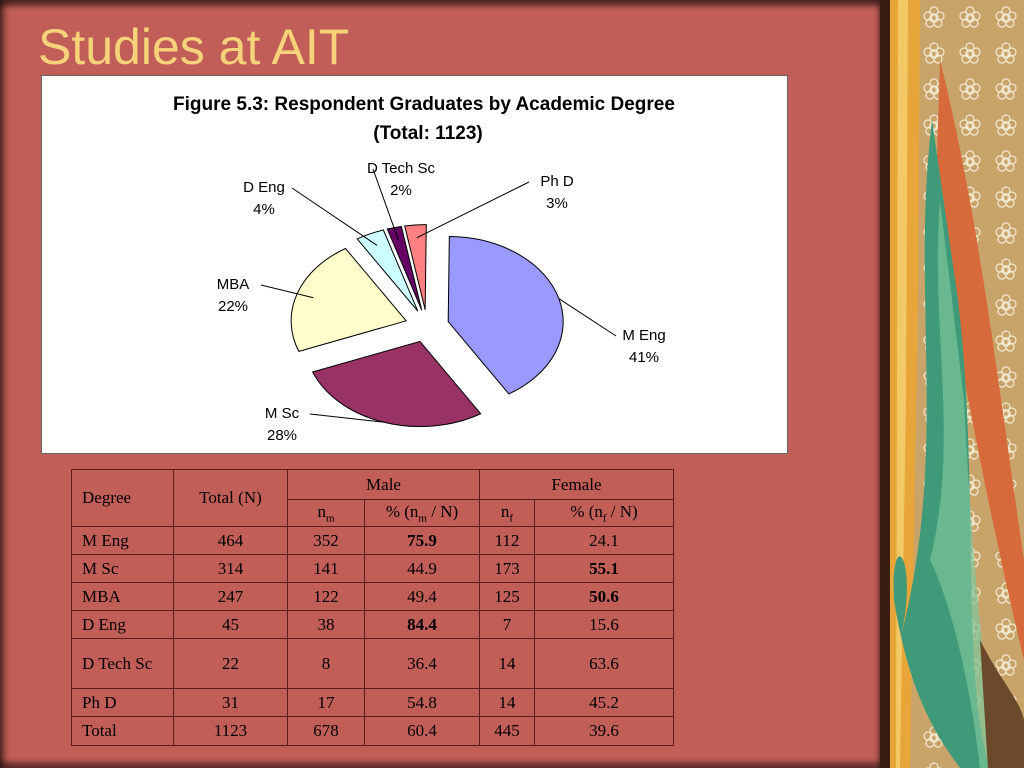 Image resolution: width=1024 pixels, height=768 pixels. Describe the element at coordinates (422, 568) in the screenshot. I see `cell-pct-male: 44.9` at that location.